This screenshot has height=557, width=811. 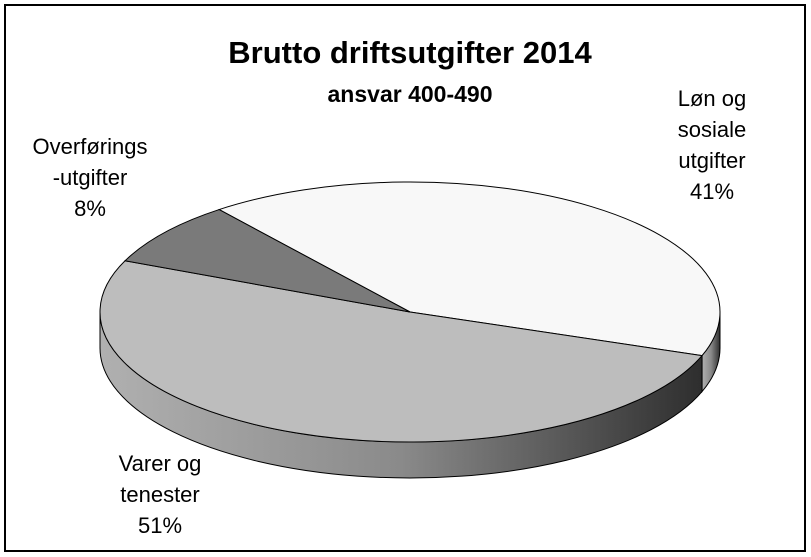 I want to click on slice-label-line: tenester, so click(x=160, y=494).